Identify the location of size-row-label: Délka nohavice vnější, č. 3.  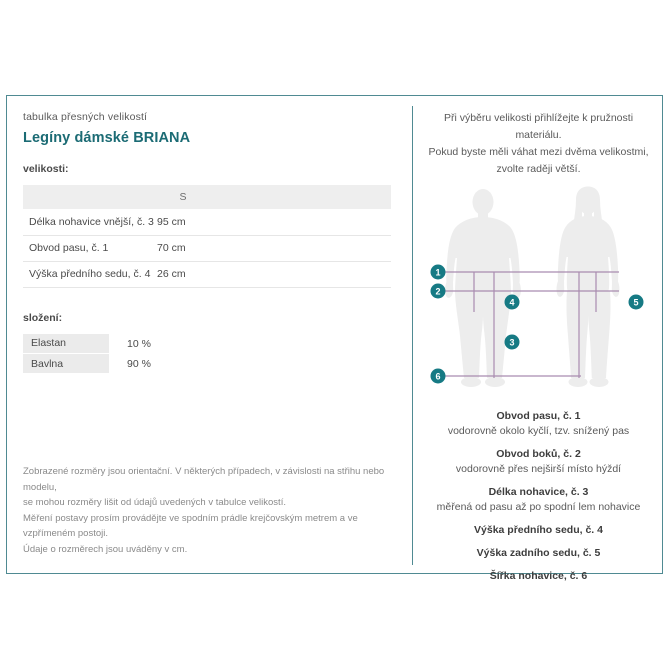
(88, 222).